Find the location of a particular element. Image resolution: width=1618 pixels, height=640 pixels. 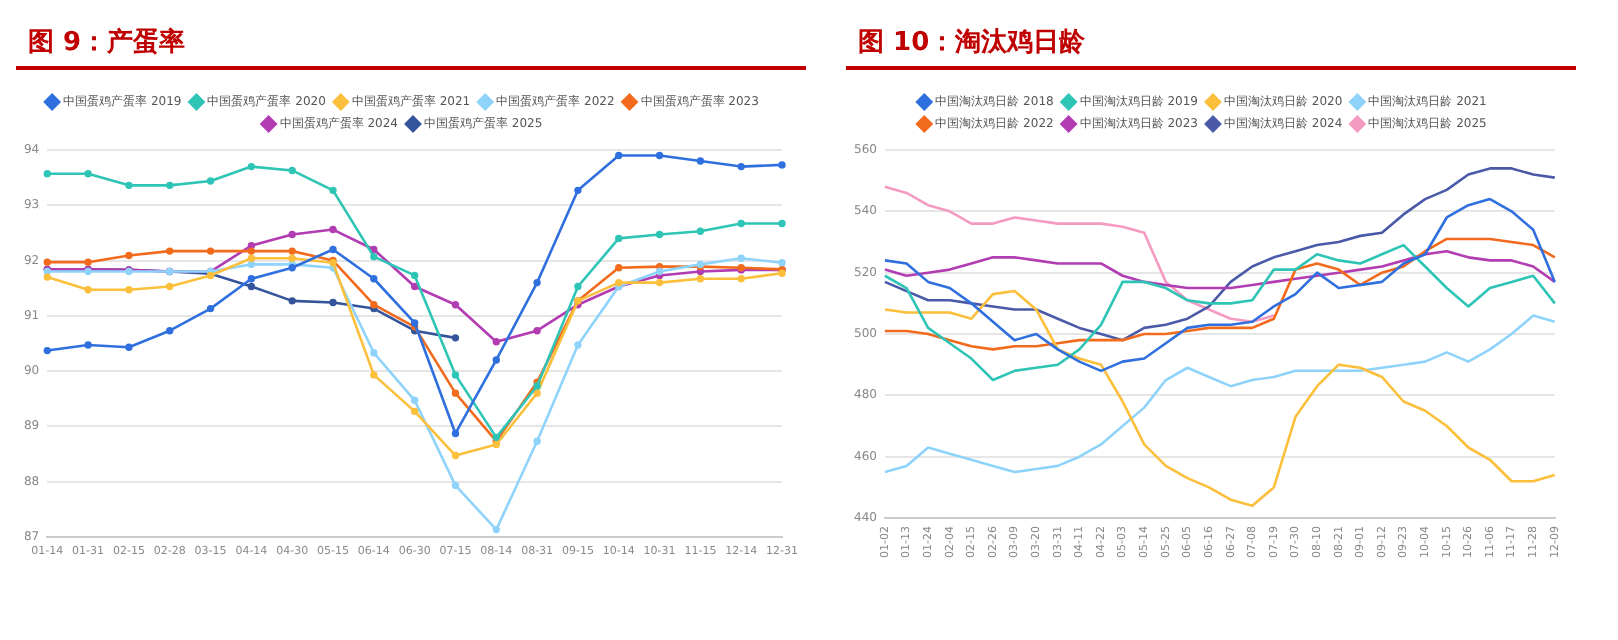

chart-title: 图 9：产蛋率 is located at coordinates (411, 43).